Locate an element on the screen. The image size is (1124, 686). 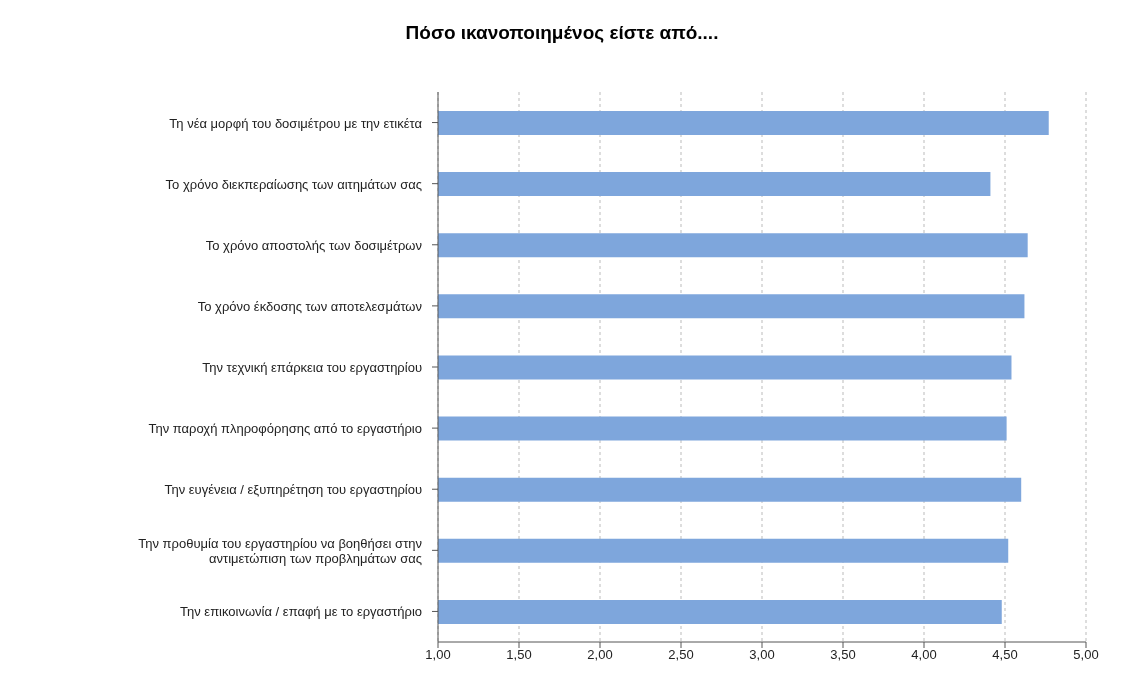
y-tick-label: Την παροχή πληροφόρησης από το εργαστήριο is located at coordinates (285, 428).